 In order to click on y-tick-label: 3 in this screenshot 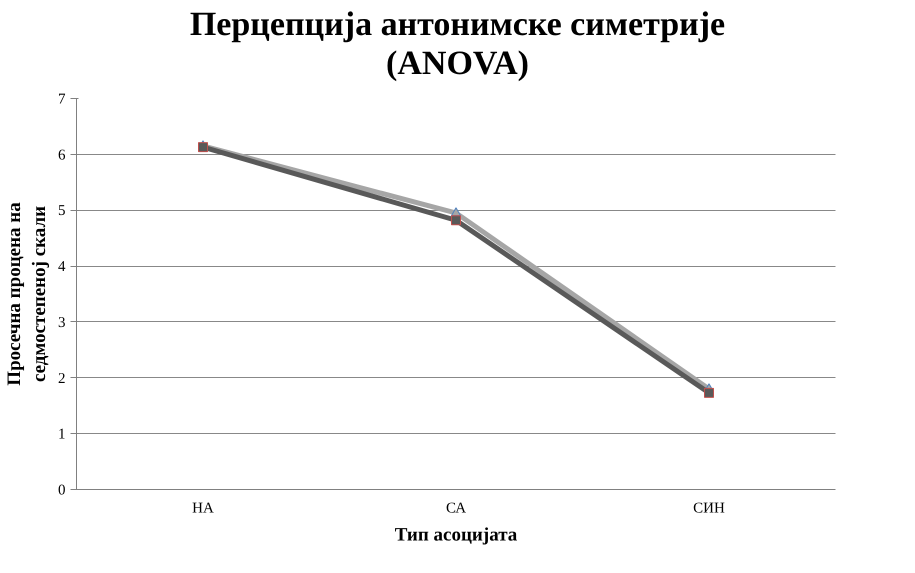, I will do `click(62, 323)`.